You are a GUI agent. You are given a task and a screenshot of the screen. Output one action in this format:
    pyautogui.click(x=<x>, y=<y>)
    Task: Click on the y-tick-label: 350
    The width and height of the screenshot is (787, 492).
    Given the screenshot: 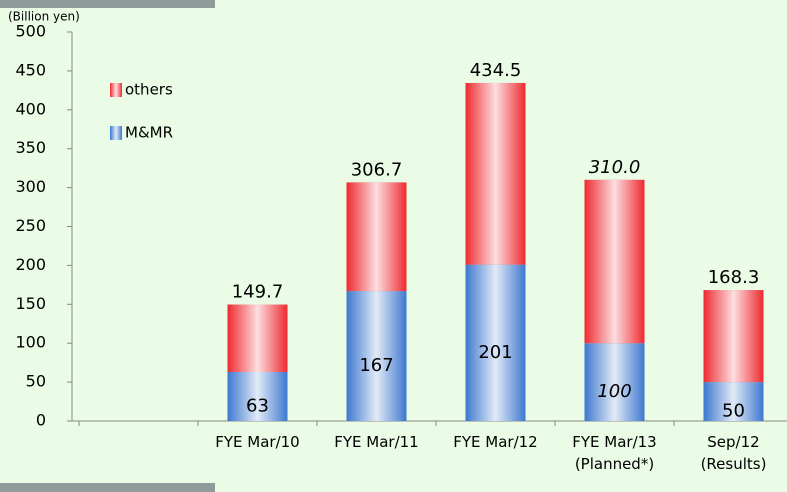 What is the action you would take?
    pyautogui.click(x=30, y=147)
    